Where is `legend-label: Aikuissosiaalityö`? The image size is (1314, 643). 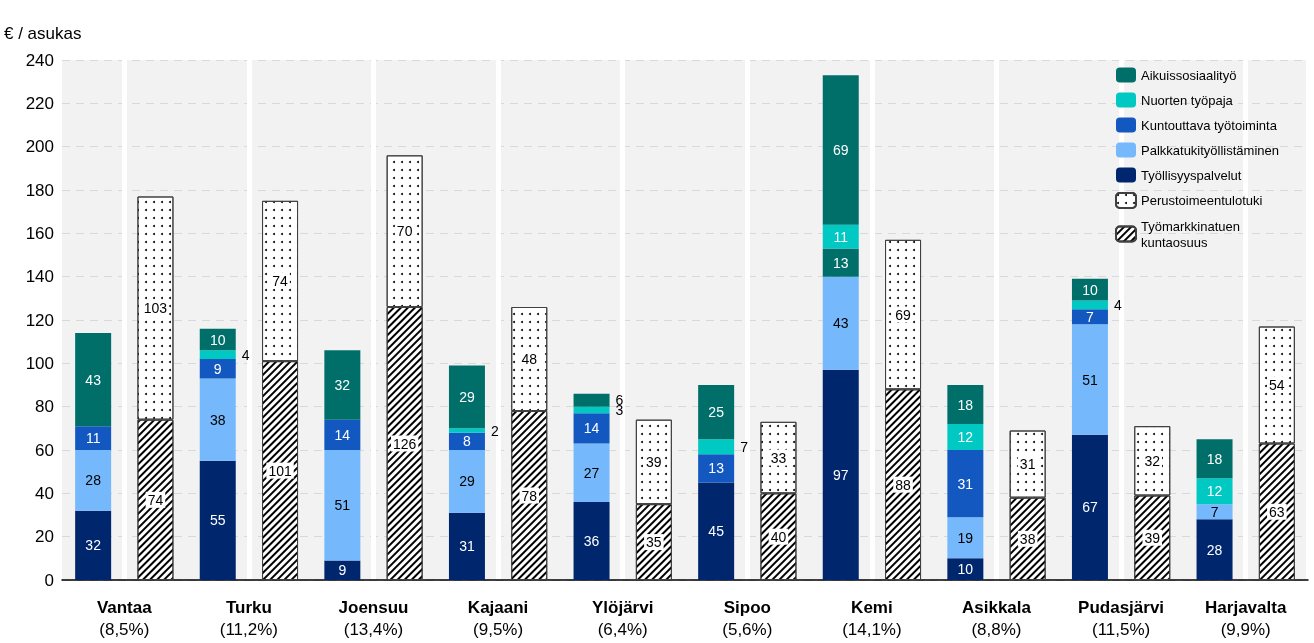
legend-label: Aikuissosiaalityö is located at coordinates (1189, 75).